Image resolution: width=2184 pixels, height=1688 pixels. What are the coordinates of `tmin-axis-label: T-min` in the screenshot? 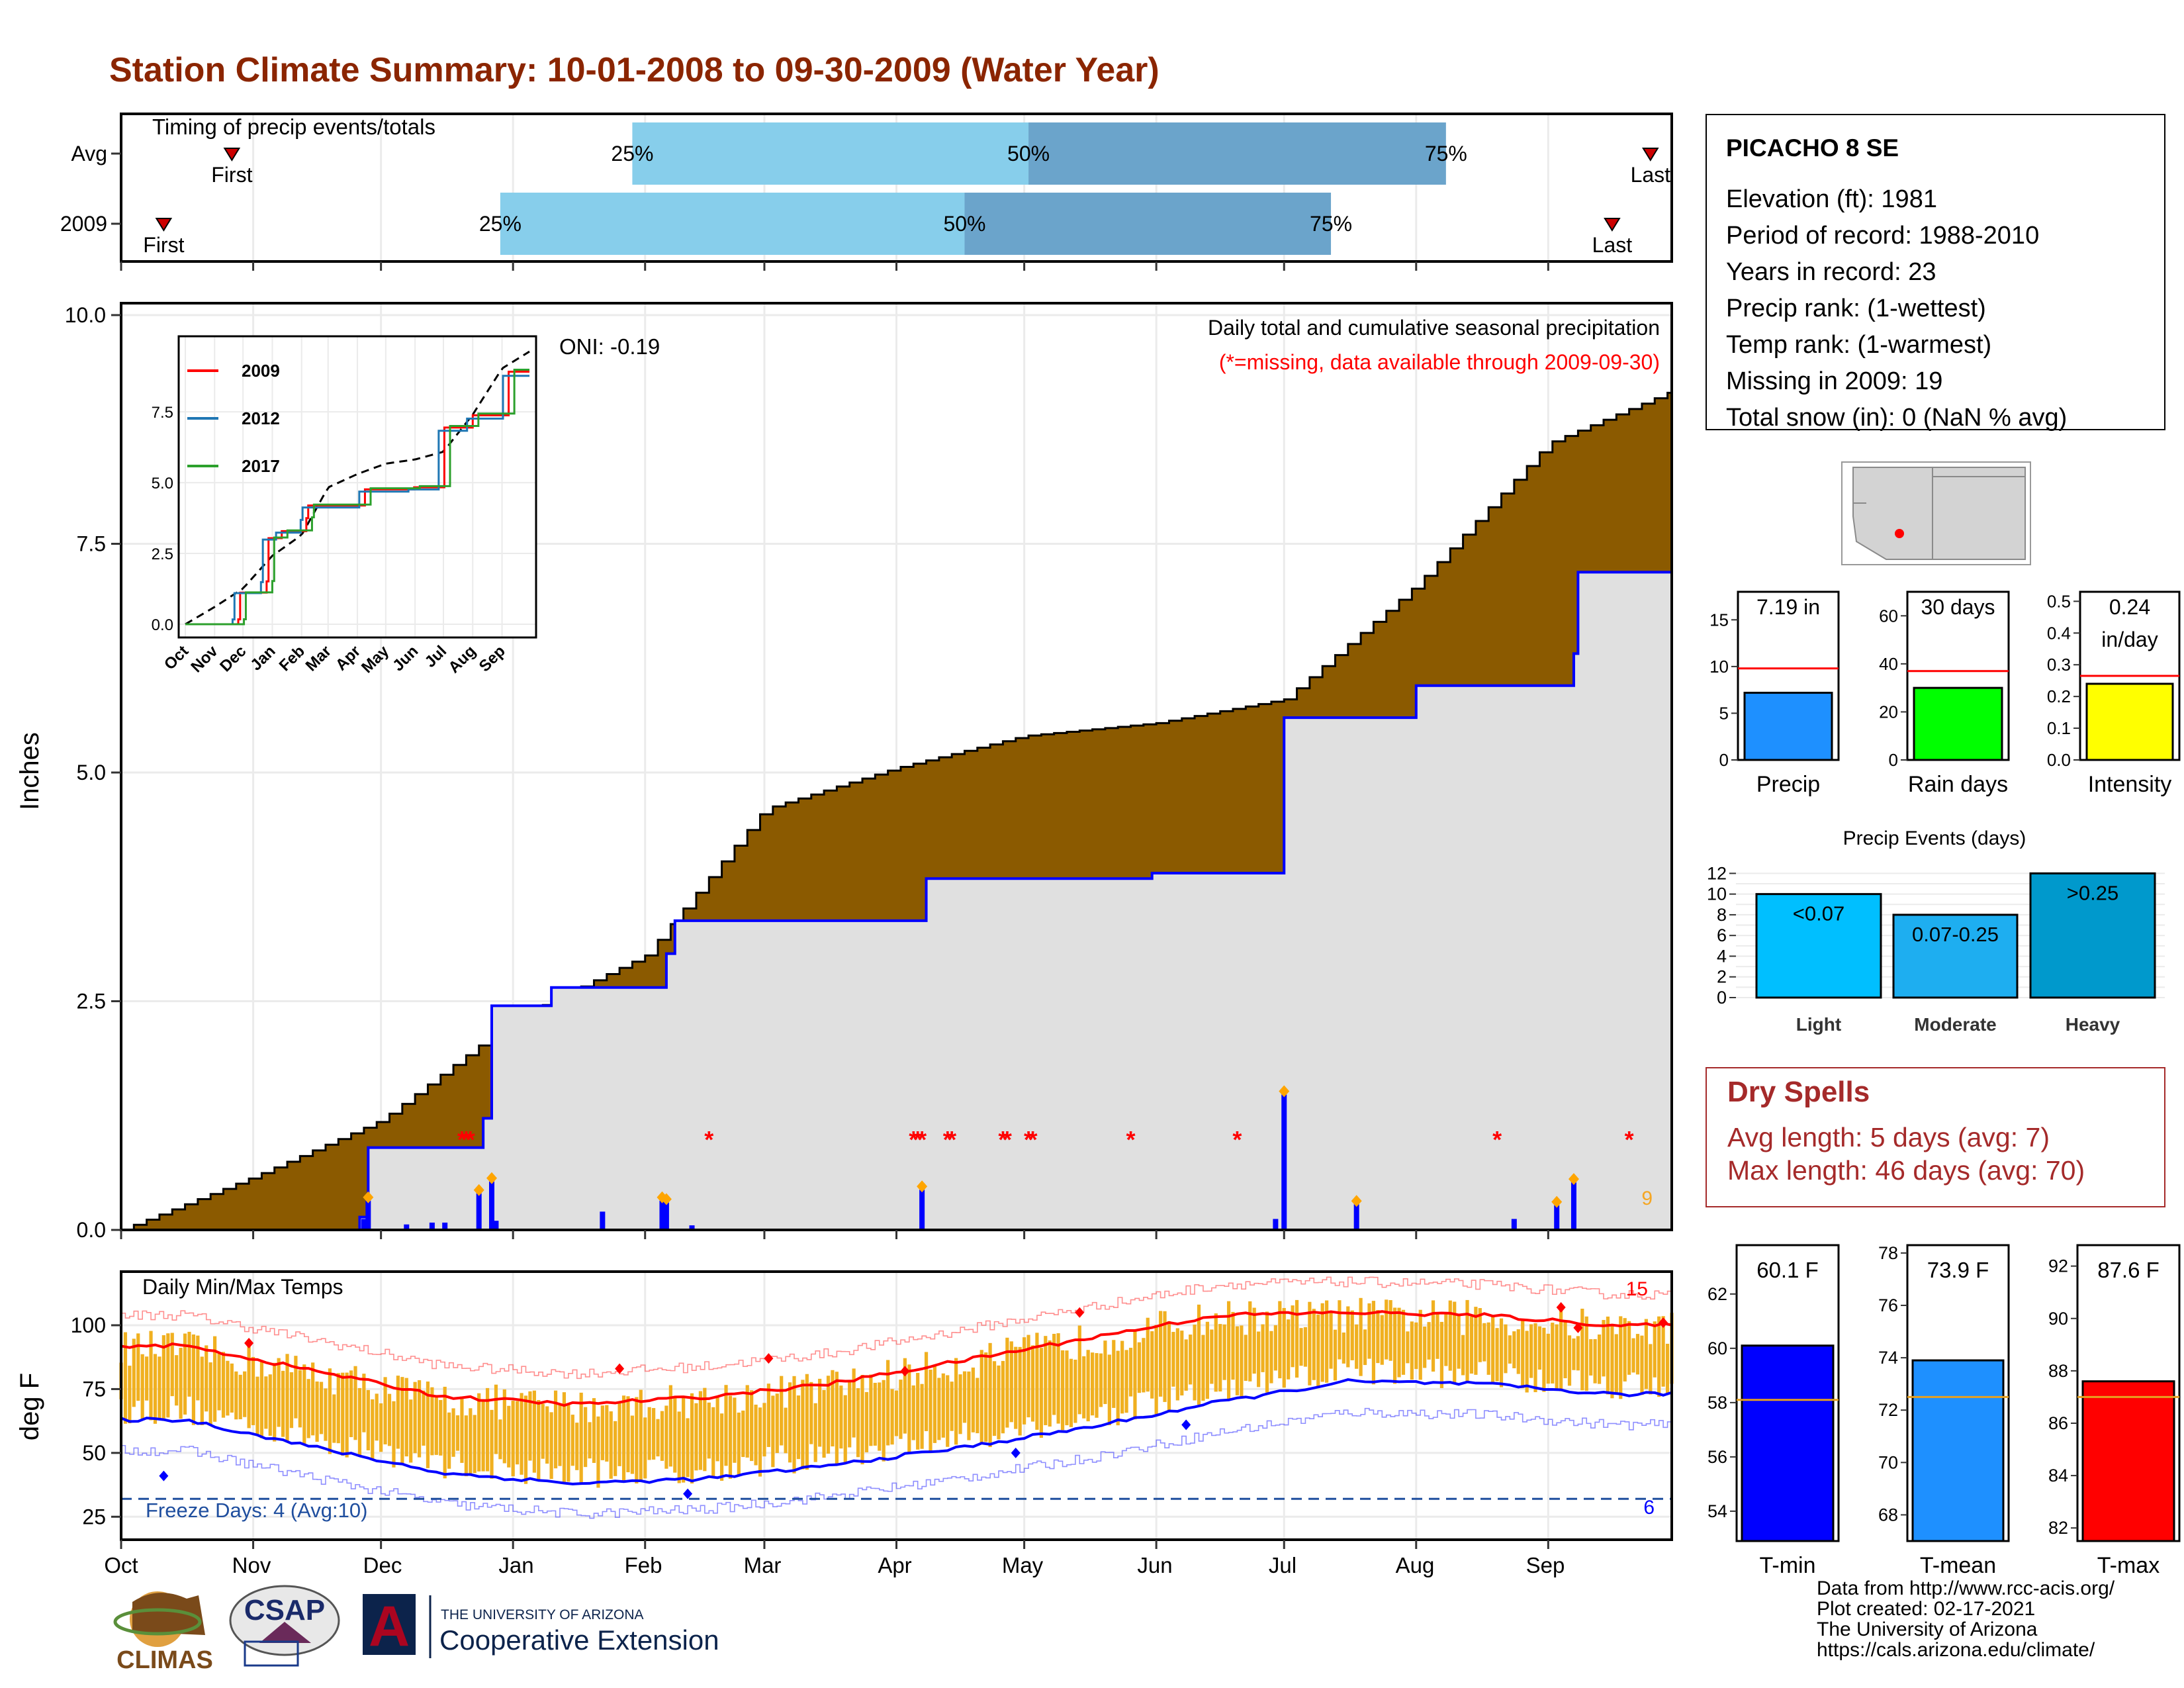 It's located at (1788, 1565).